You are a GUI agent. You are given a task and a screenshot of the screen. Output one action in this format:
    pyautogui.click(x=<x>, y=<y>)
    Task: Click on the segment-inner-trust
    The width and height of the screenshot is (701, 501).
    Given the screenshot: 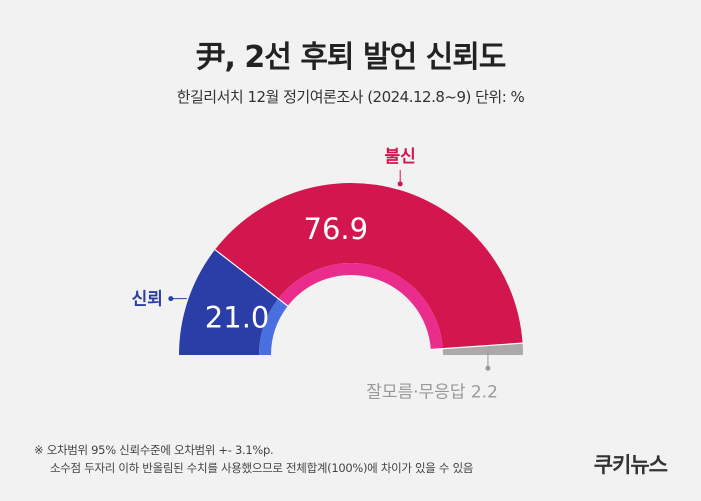 What is the action you would take?
    pyautogui.click(x=273, y=326)
    